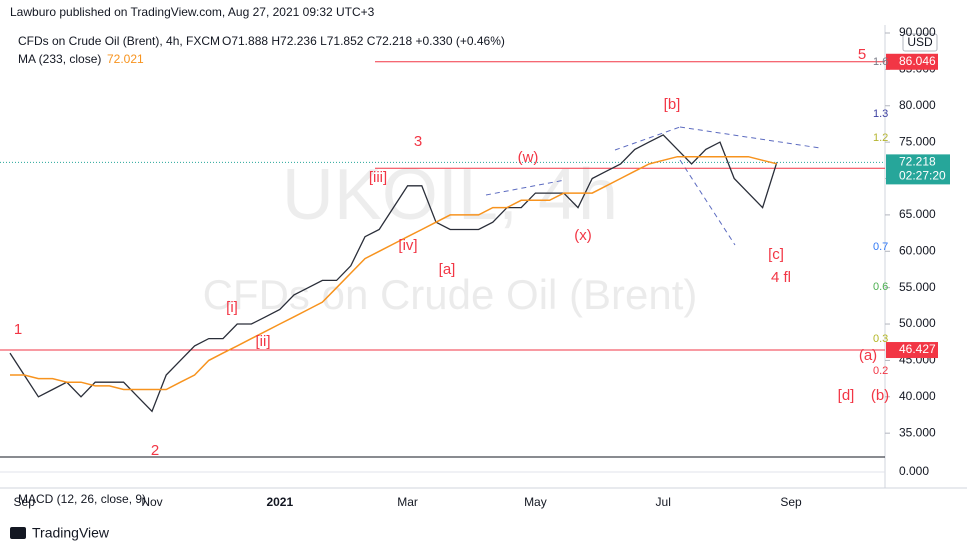 The image size is (967, 551). What do you see at coordinates (151, 502) in the screenshot?
I see `x-tick-label: Nov` at bounding box center [151, 502].